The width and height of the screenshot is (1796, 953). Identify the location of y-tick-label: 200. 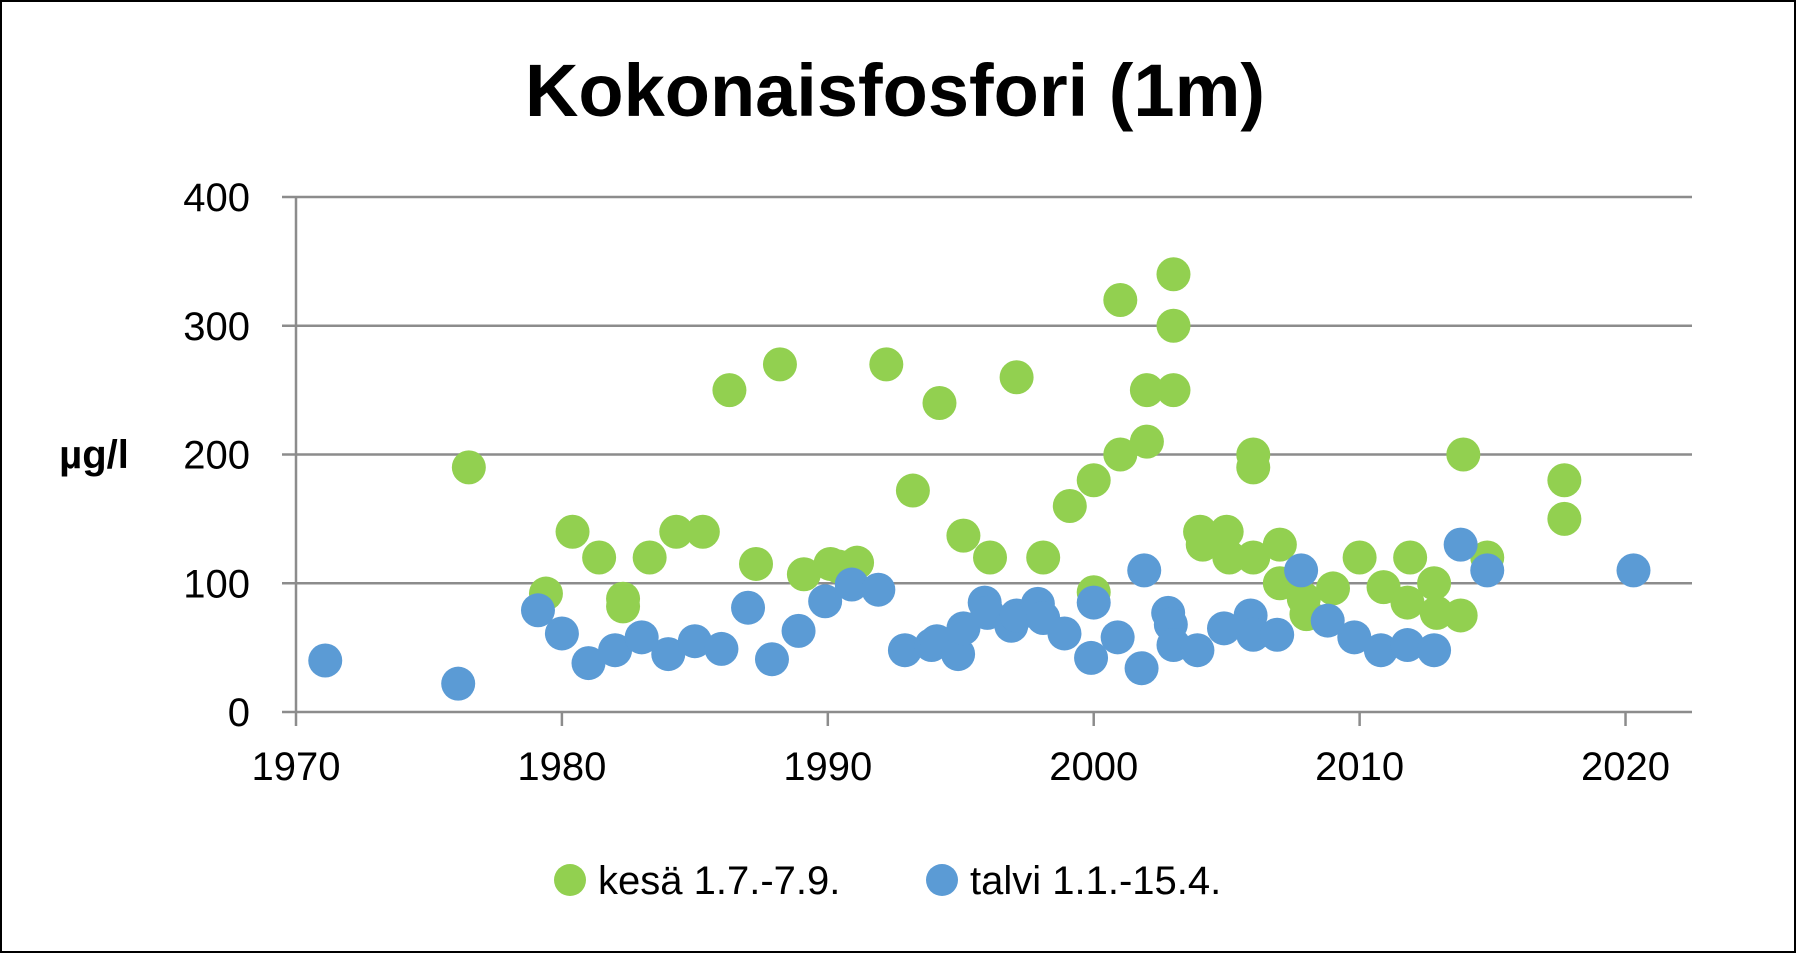
(216, 456).